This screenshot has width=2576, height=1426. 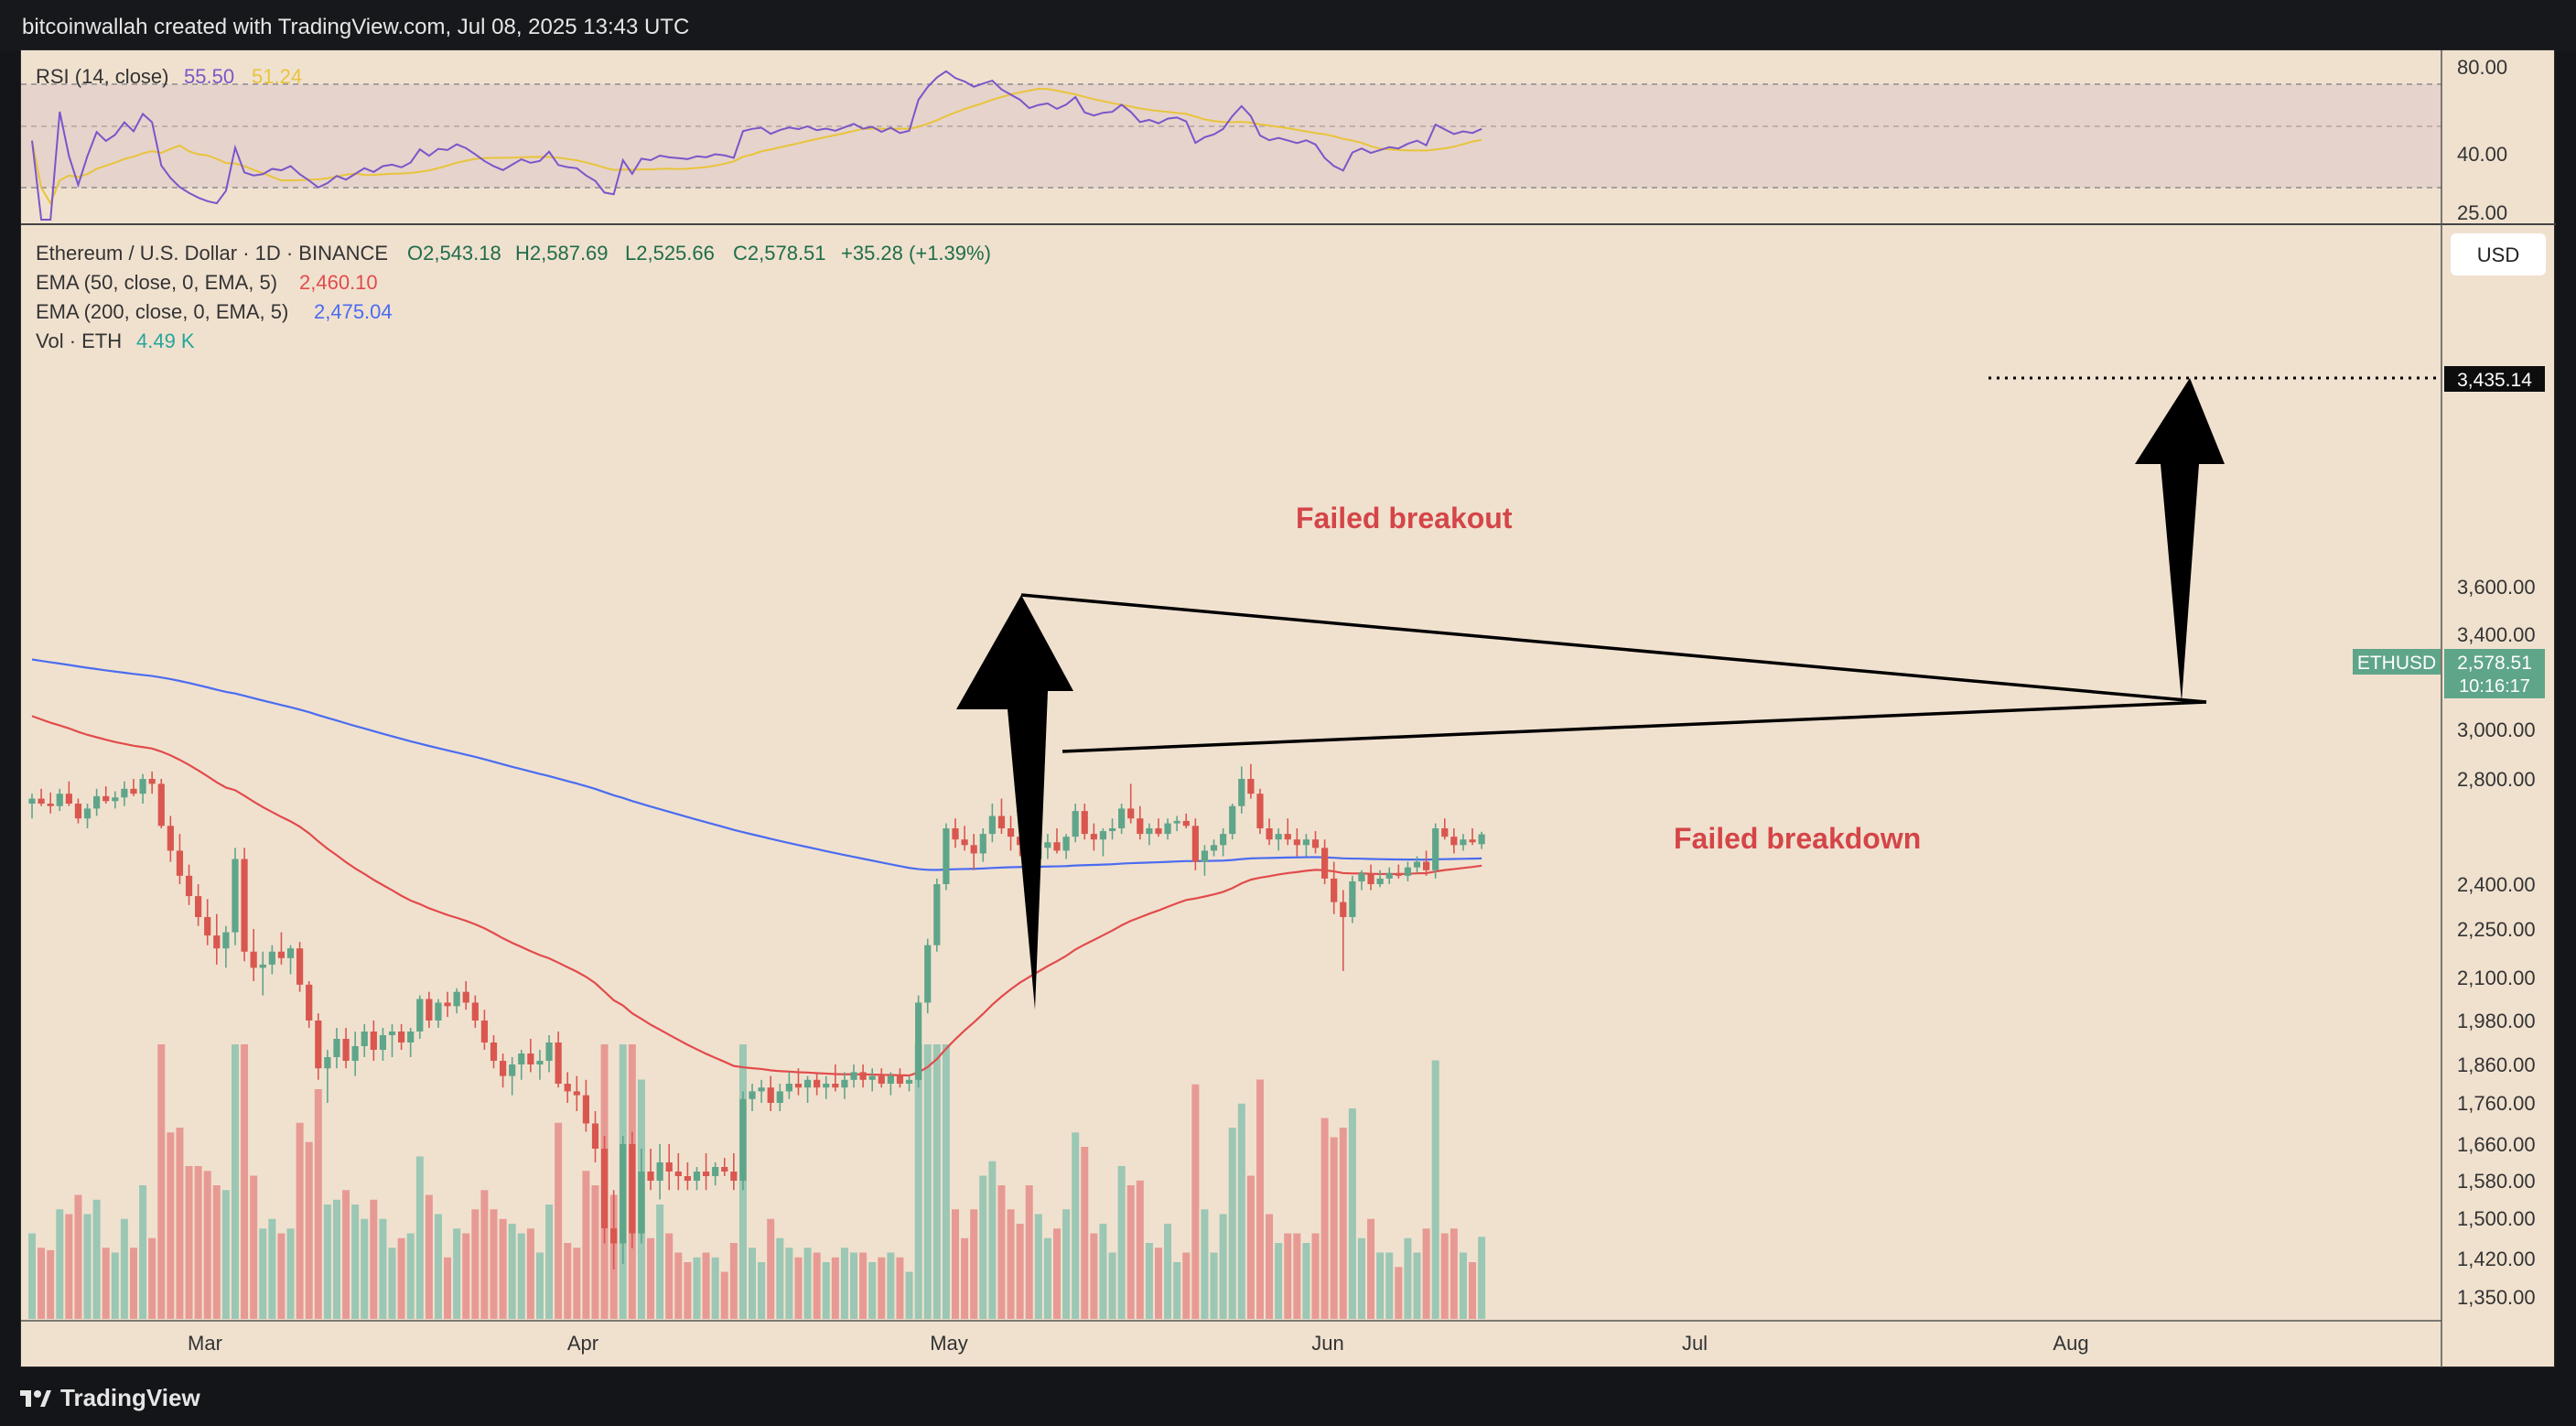 I want to click on legend-vol-value: 4.49 K, so click(x=165, y=341).